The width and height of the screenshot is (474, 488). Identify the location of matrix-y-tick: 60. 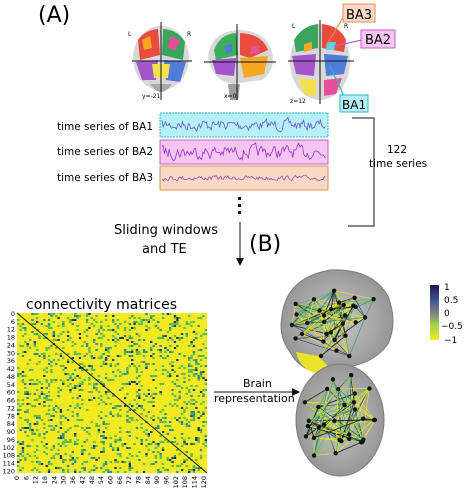
(11, 393).